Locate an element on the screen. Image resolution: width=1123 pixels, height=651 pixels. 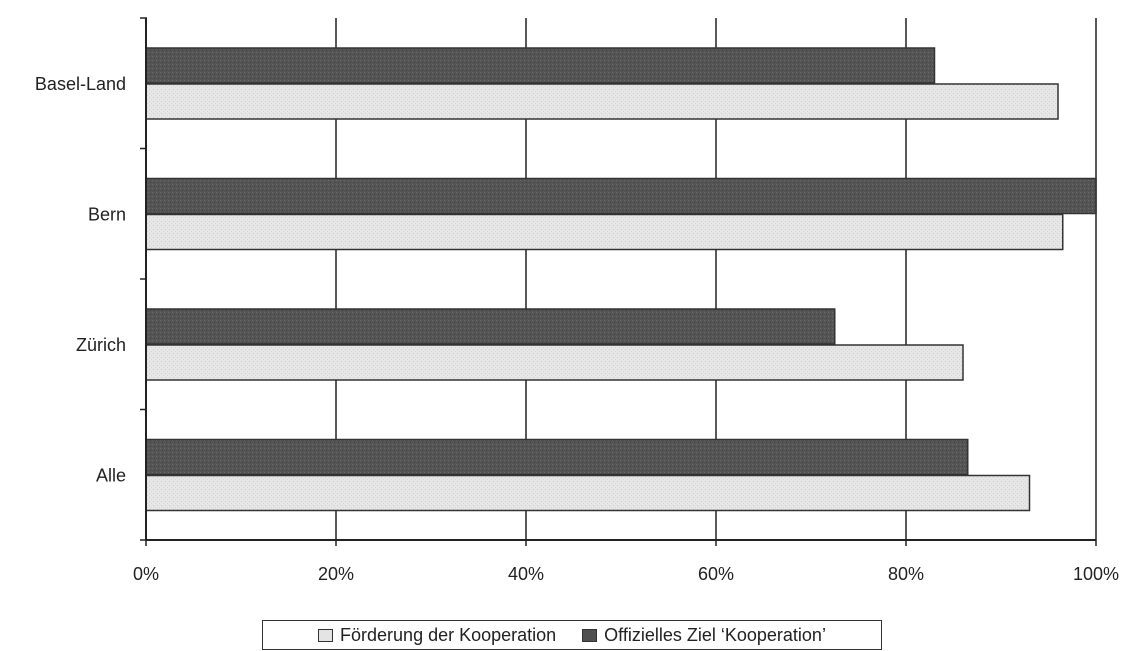
legend-item-foerderung: Förderung der Kooperation is located at coordinates (437, 635).